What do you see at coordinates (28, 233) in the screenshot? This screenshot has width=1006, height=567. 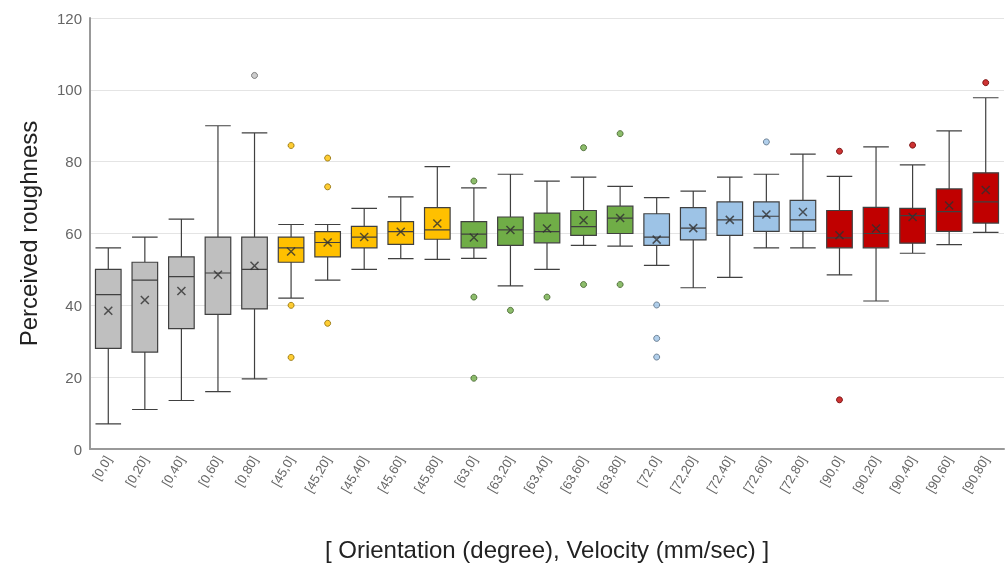 I see `y-axis-title: Perceived roughness` at bounding box center [28, 233].